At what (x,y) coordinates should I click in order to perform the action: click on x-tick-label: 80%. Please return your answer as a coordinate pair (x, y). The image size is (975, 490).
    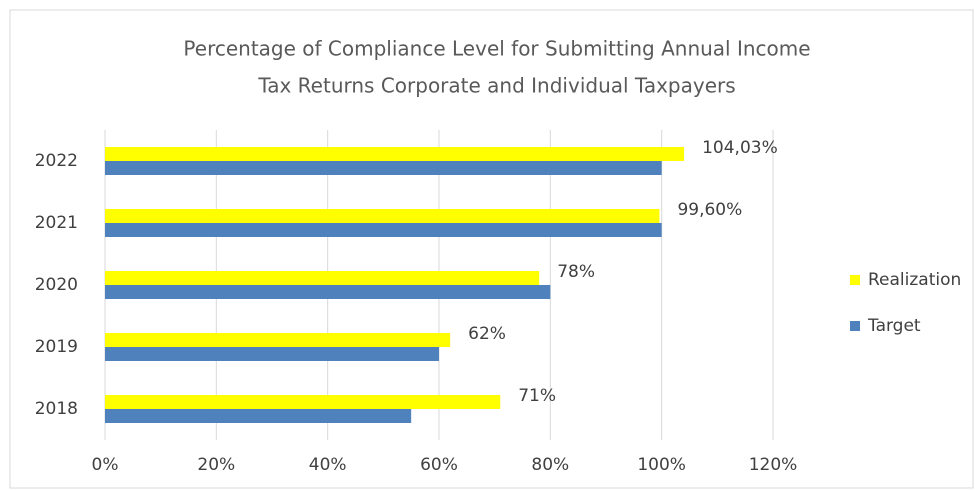
    Looking at the image, I should click on (550, 465).